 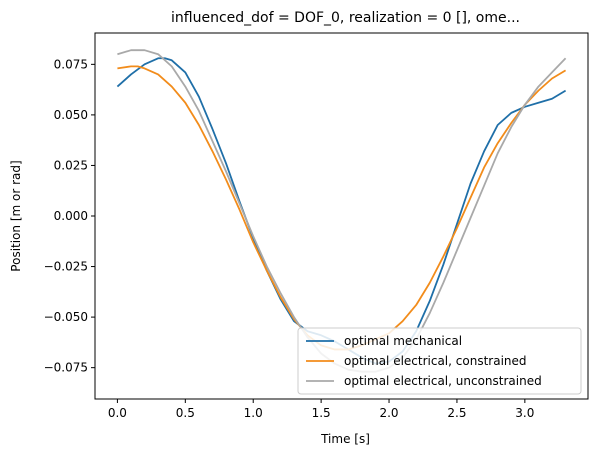 I want to click on legend-label: optimal mechanical, so click(x=403, y=341).